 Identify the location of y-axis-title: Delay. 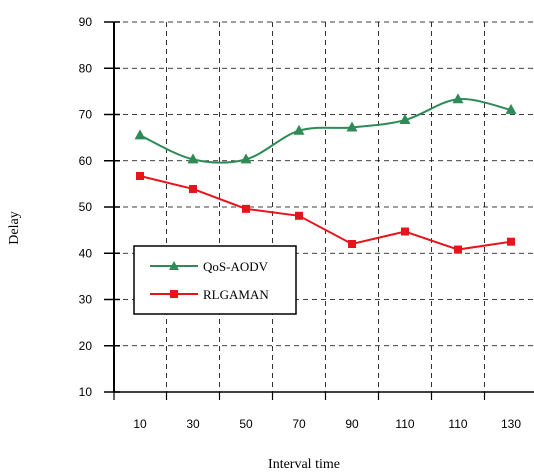
(14, 227).